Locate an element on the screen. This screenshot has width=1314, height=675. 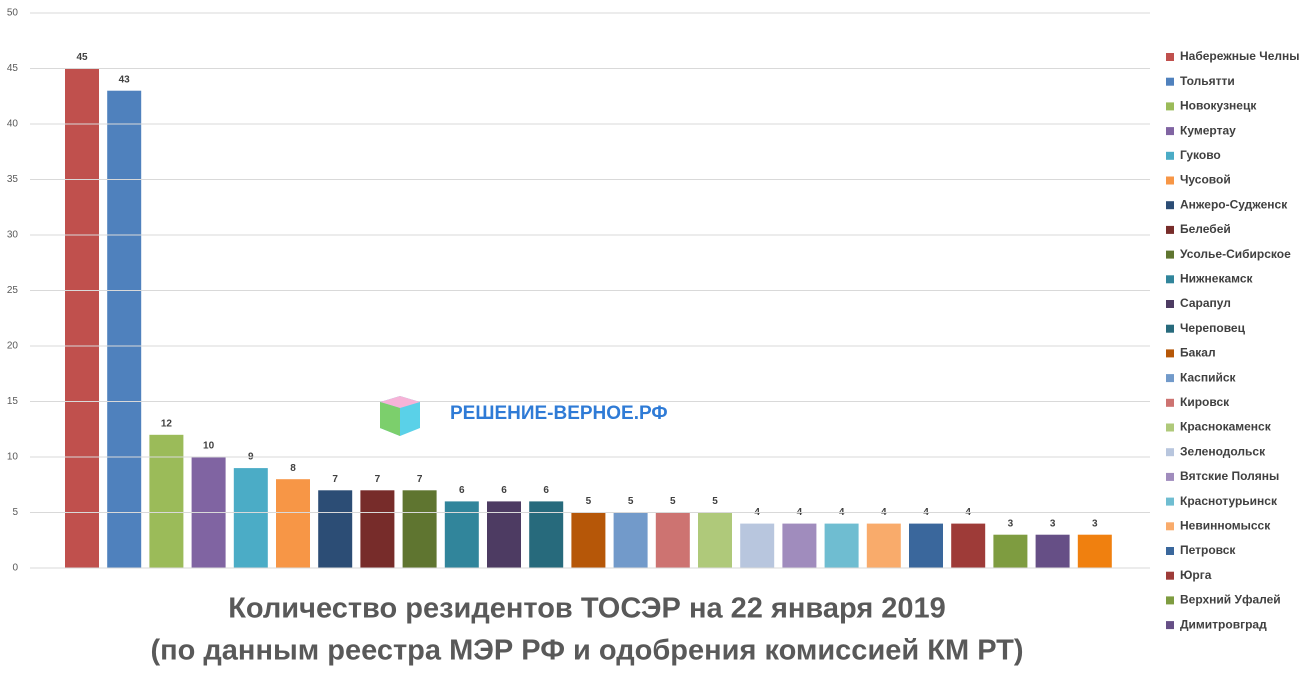
watermark-text: РЕШЕНИЕ-ВЕРНОЕ.РФ is located at coordinates (559, 413).